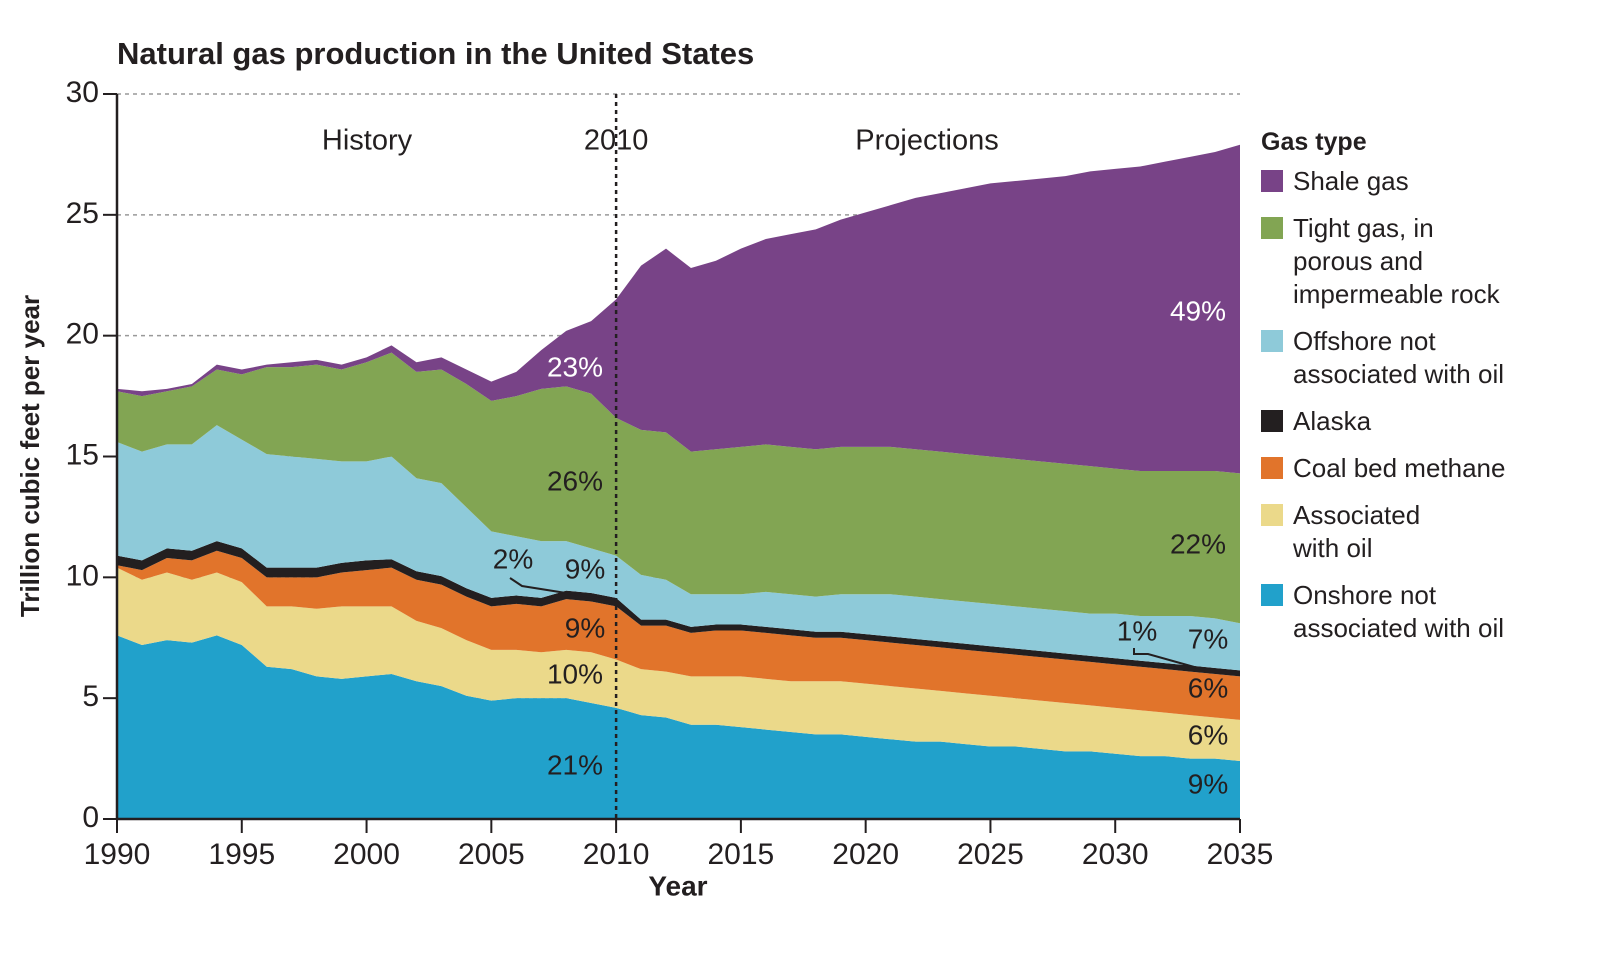 This screenshot has height=956, width=1600. Describe the element at coordinates (241, 854) in the screenshot. I see `x-tick-label: 1995` at that location.